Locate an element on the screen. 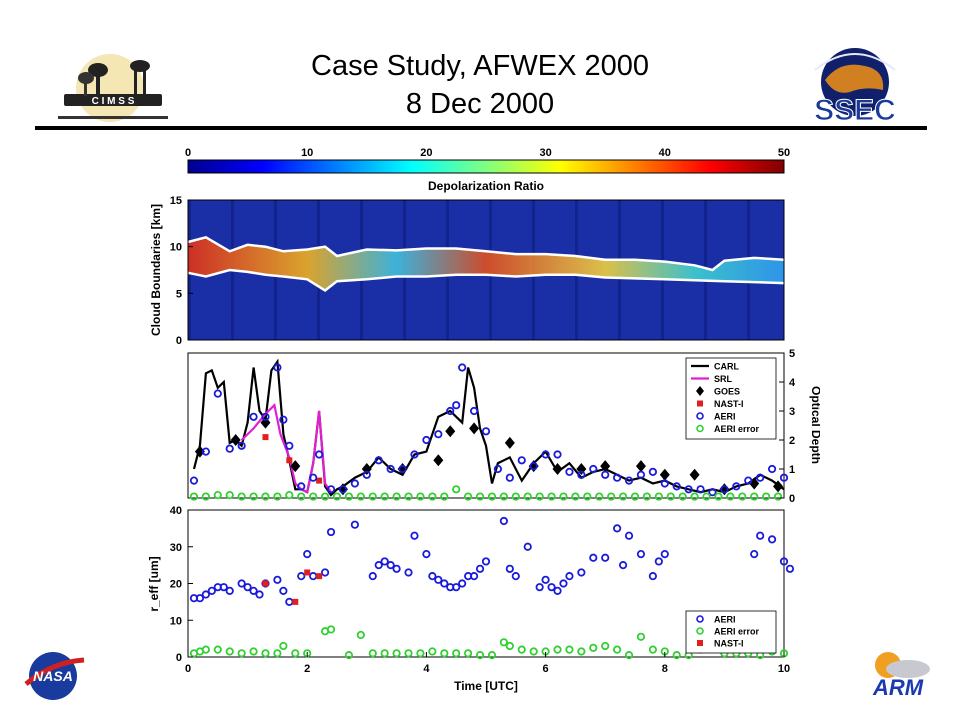 This screenshot has width=960, height=720. legend-label: AERI error is located at coordinates (737, 429).